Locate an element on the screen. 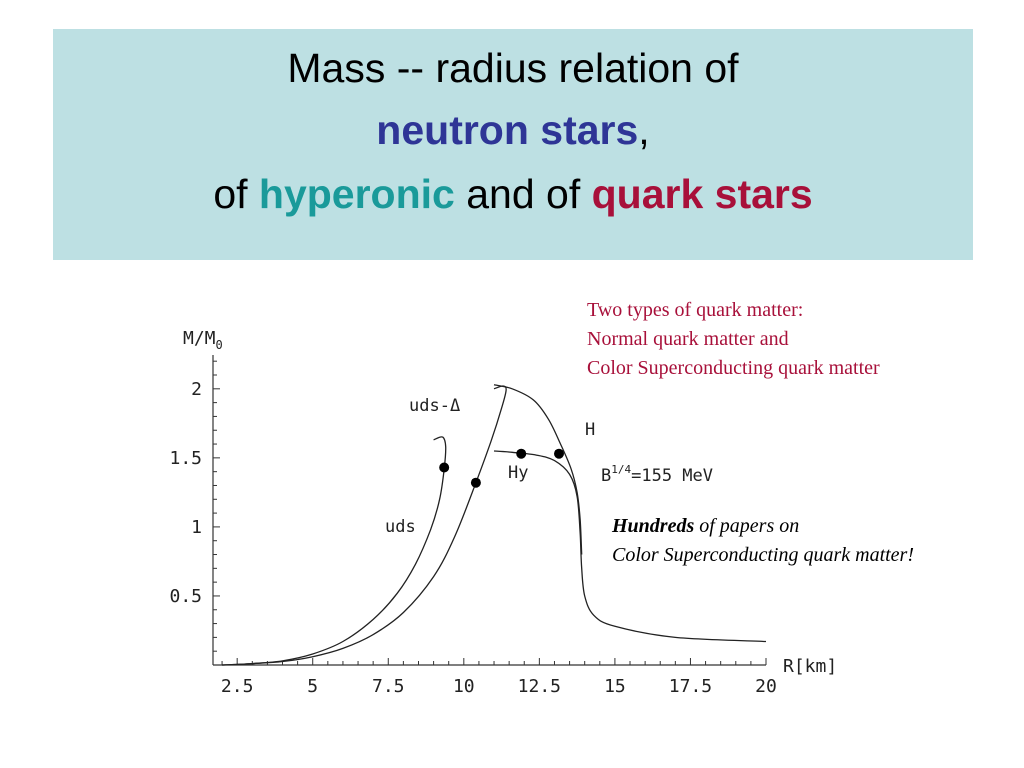 This screenshot has width=1024, height=768. bag-constant-annotation: B1/4=155 MeV is located at coordinates (657, 474).